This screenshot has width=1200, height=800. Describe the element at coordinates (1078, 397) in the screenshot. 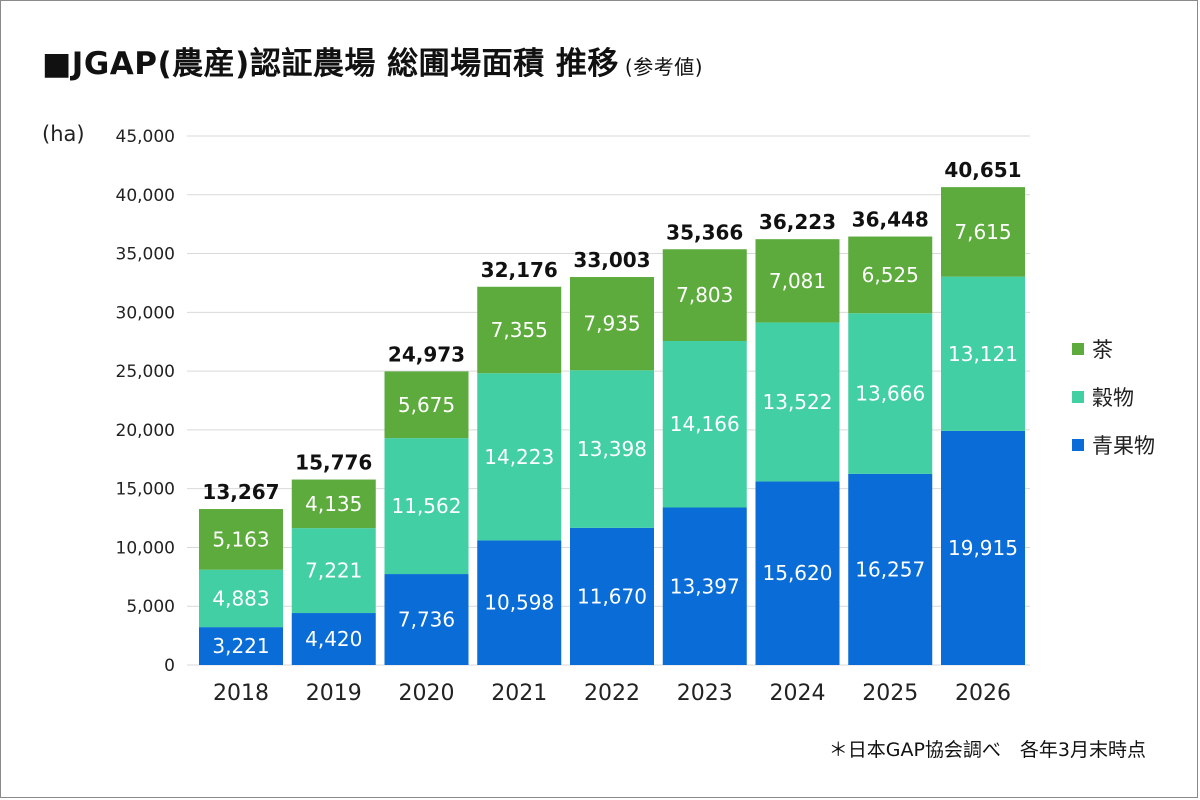

I see `legend-swatch-grain` at that location.